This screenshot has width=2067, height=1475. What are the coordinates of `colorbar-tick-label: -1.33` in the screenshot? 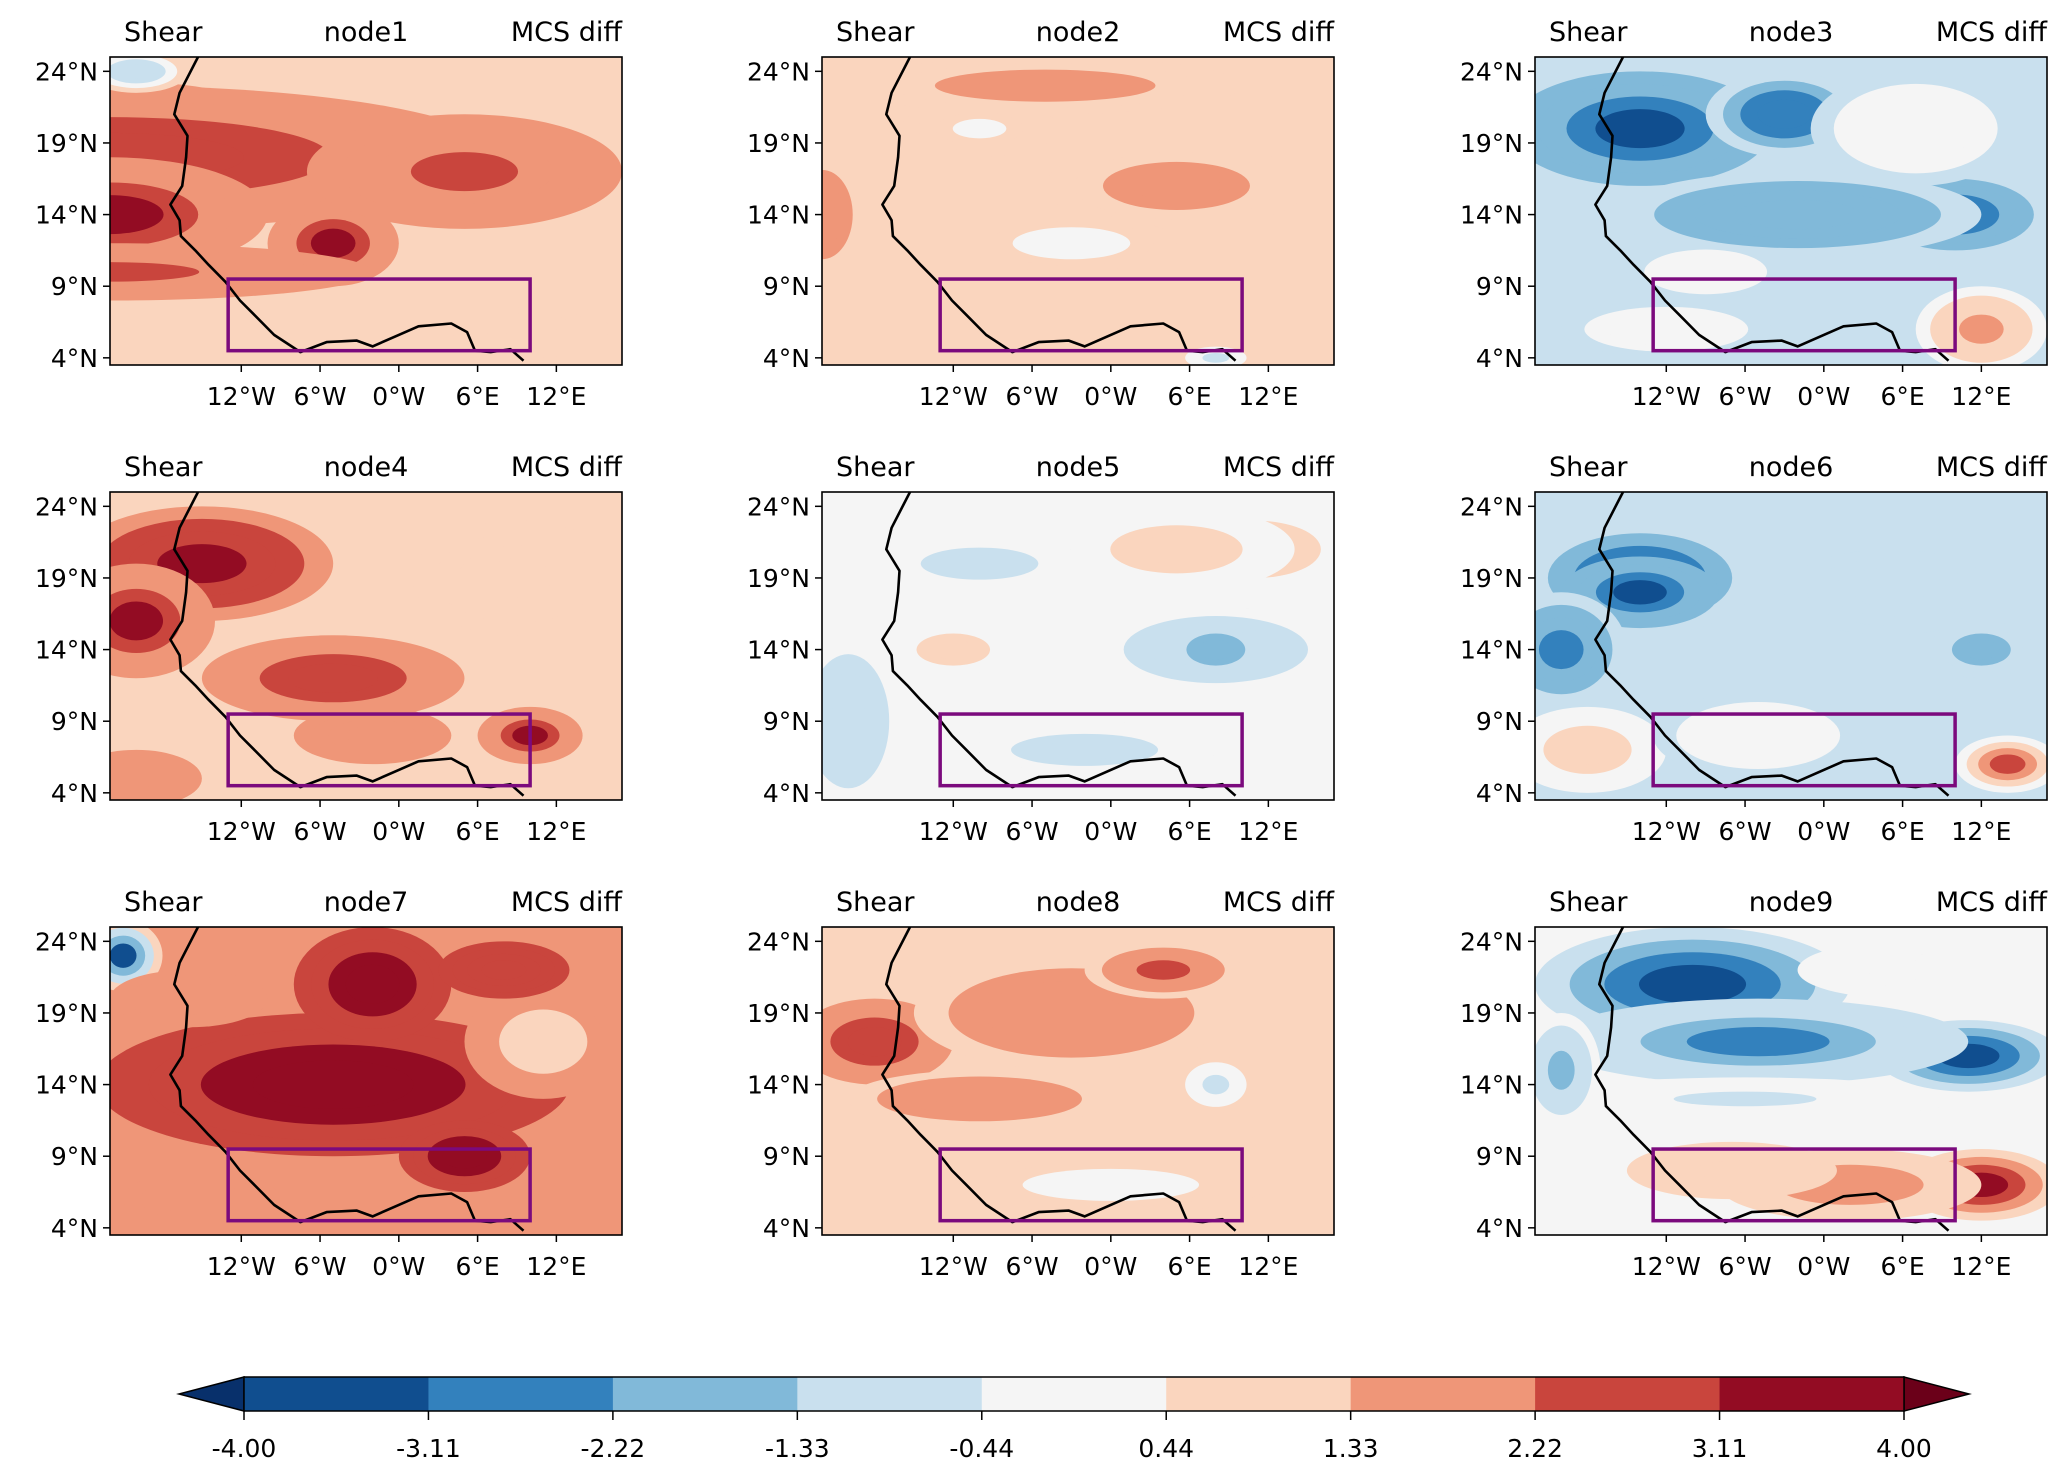 It's located at (797, 1448).